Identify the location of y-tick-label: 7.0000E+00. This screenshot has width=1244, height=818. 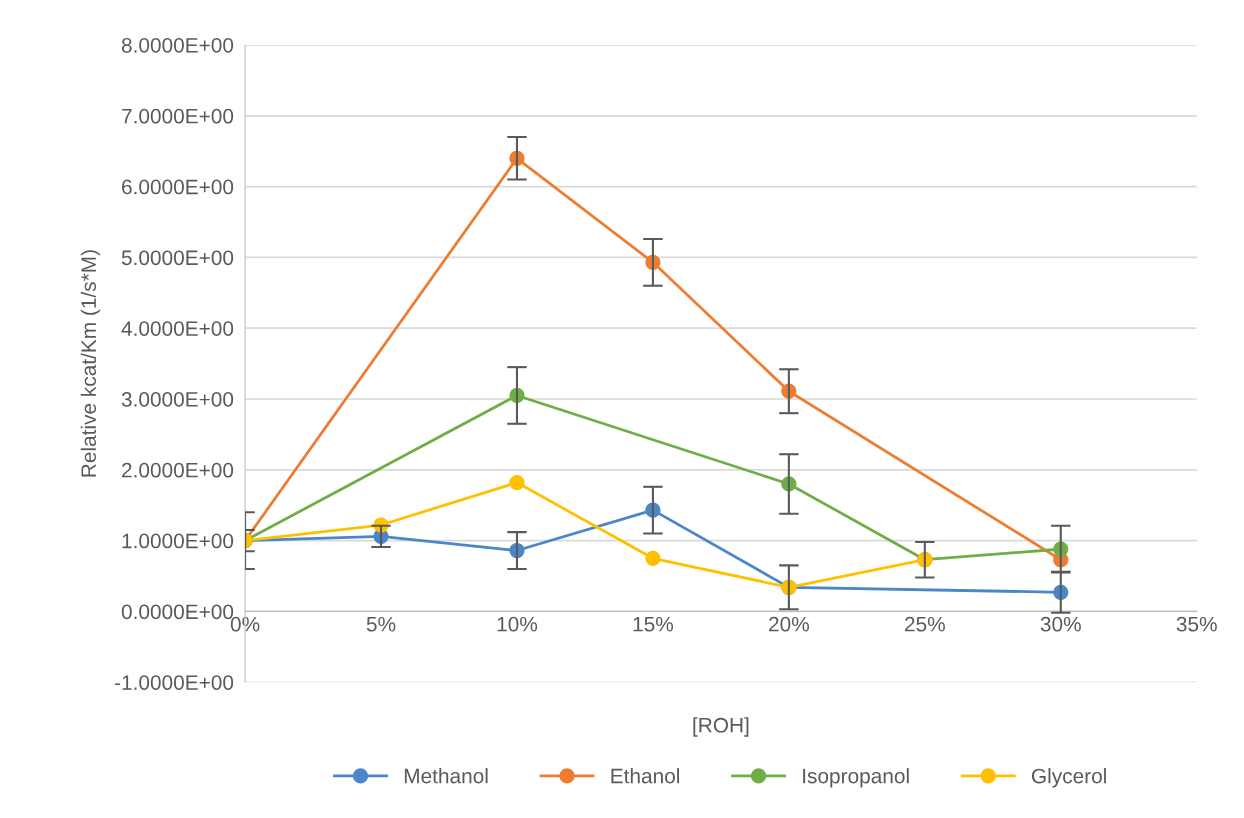
(178, 116).